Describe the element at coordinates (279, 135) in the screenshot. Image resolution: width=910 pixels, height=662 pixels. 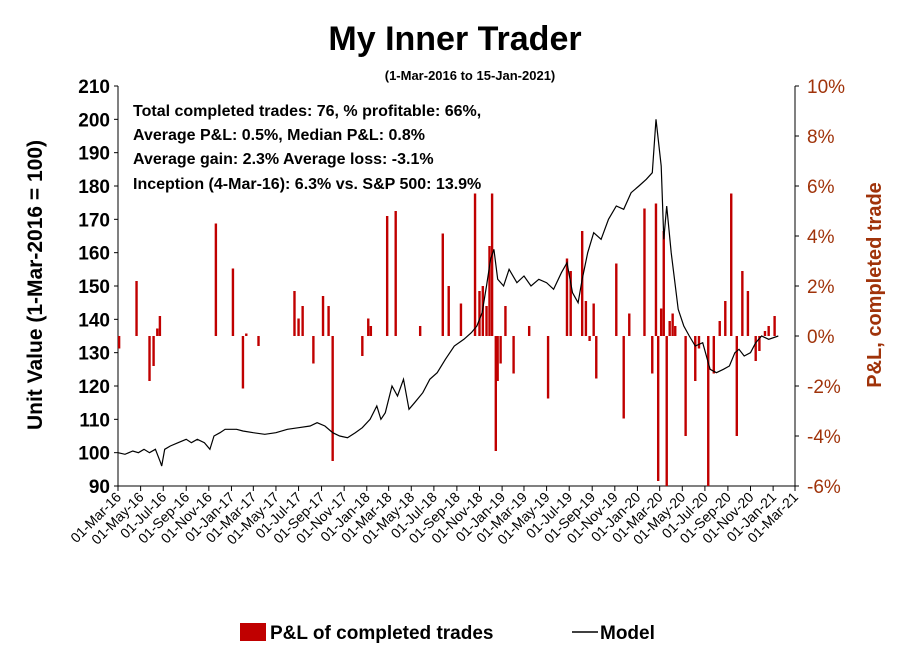
I see `annotation-line: Average P&L: 0.5%, Median P&L: 0.8%` at that location.